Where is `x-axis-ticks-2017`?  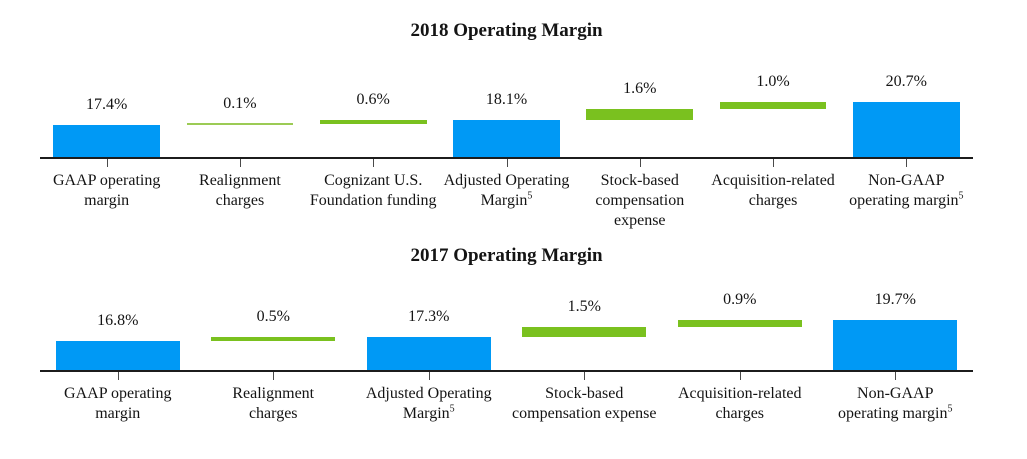 x-axis-ticks-2017 is located at coordinates (506, 376).